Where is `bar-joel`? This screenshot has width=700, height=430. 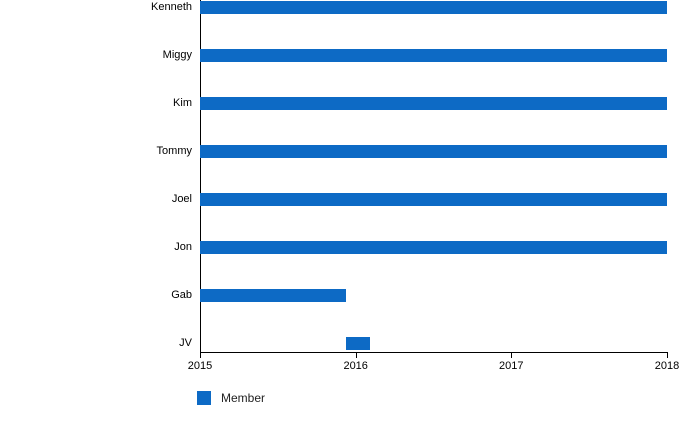
bar-joel is located at coordinates (433, 199).